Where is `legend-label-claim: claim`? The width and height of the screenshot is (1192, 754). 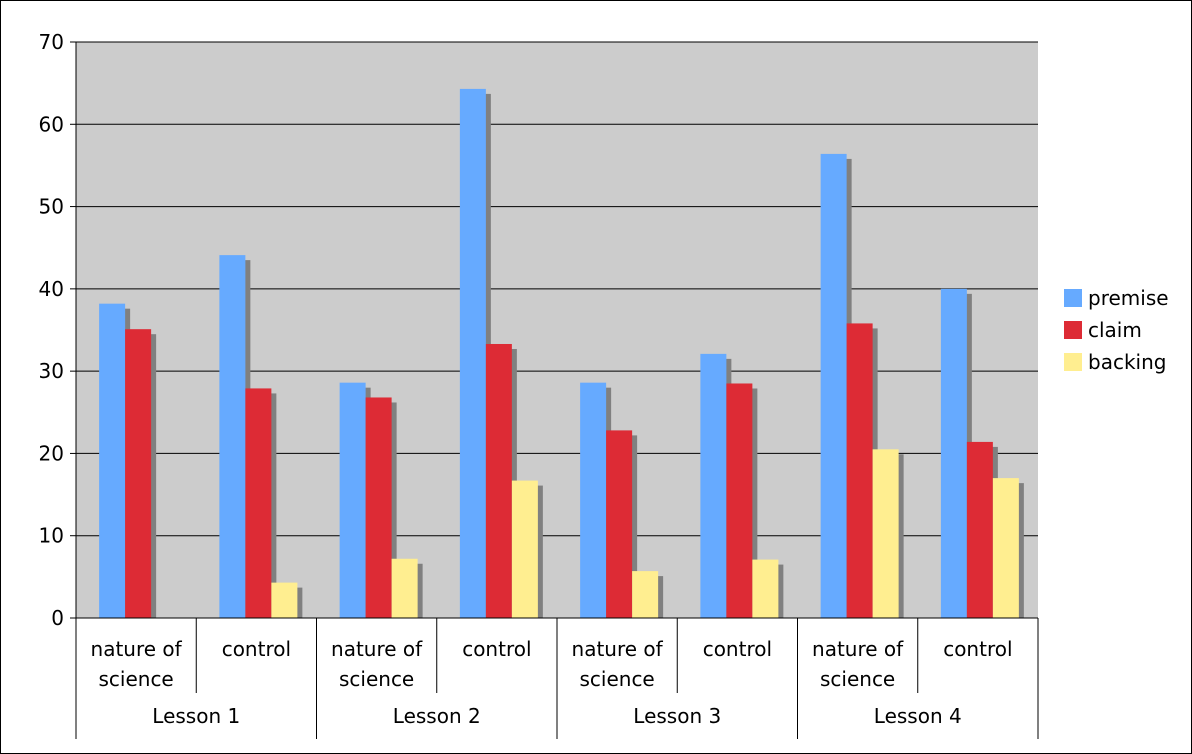 legend-label-claim: claim is located at coordinates (1115, 330).